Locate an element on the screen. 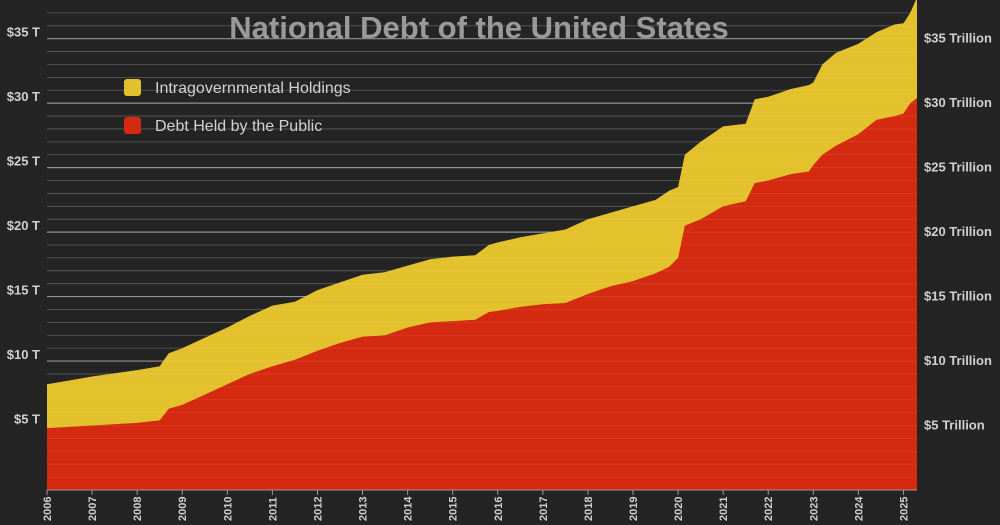  legend-label-intragovernmental: Intragovernmental Holdings is located at coordinates (253, 88).